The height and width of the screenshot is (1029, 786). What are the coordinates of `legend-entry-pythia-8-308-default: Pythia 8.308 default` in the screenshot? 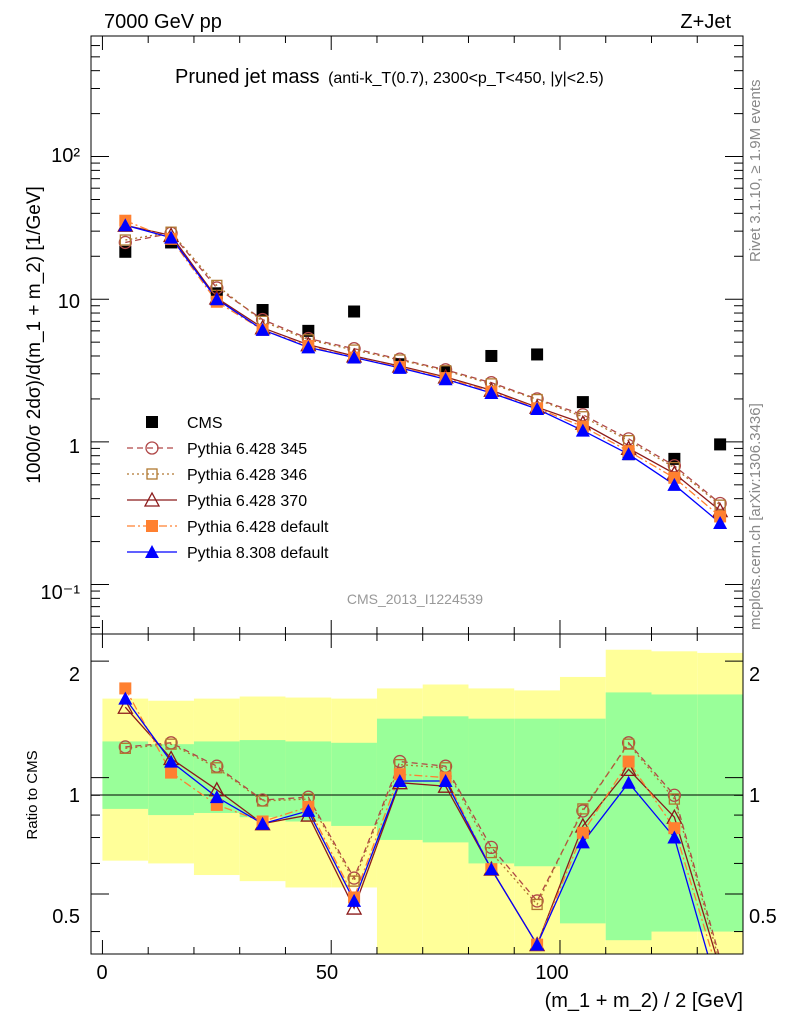 It's located at (228, 553).